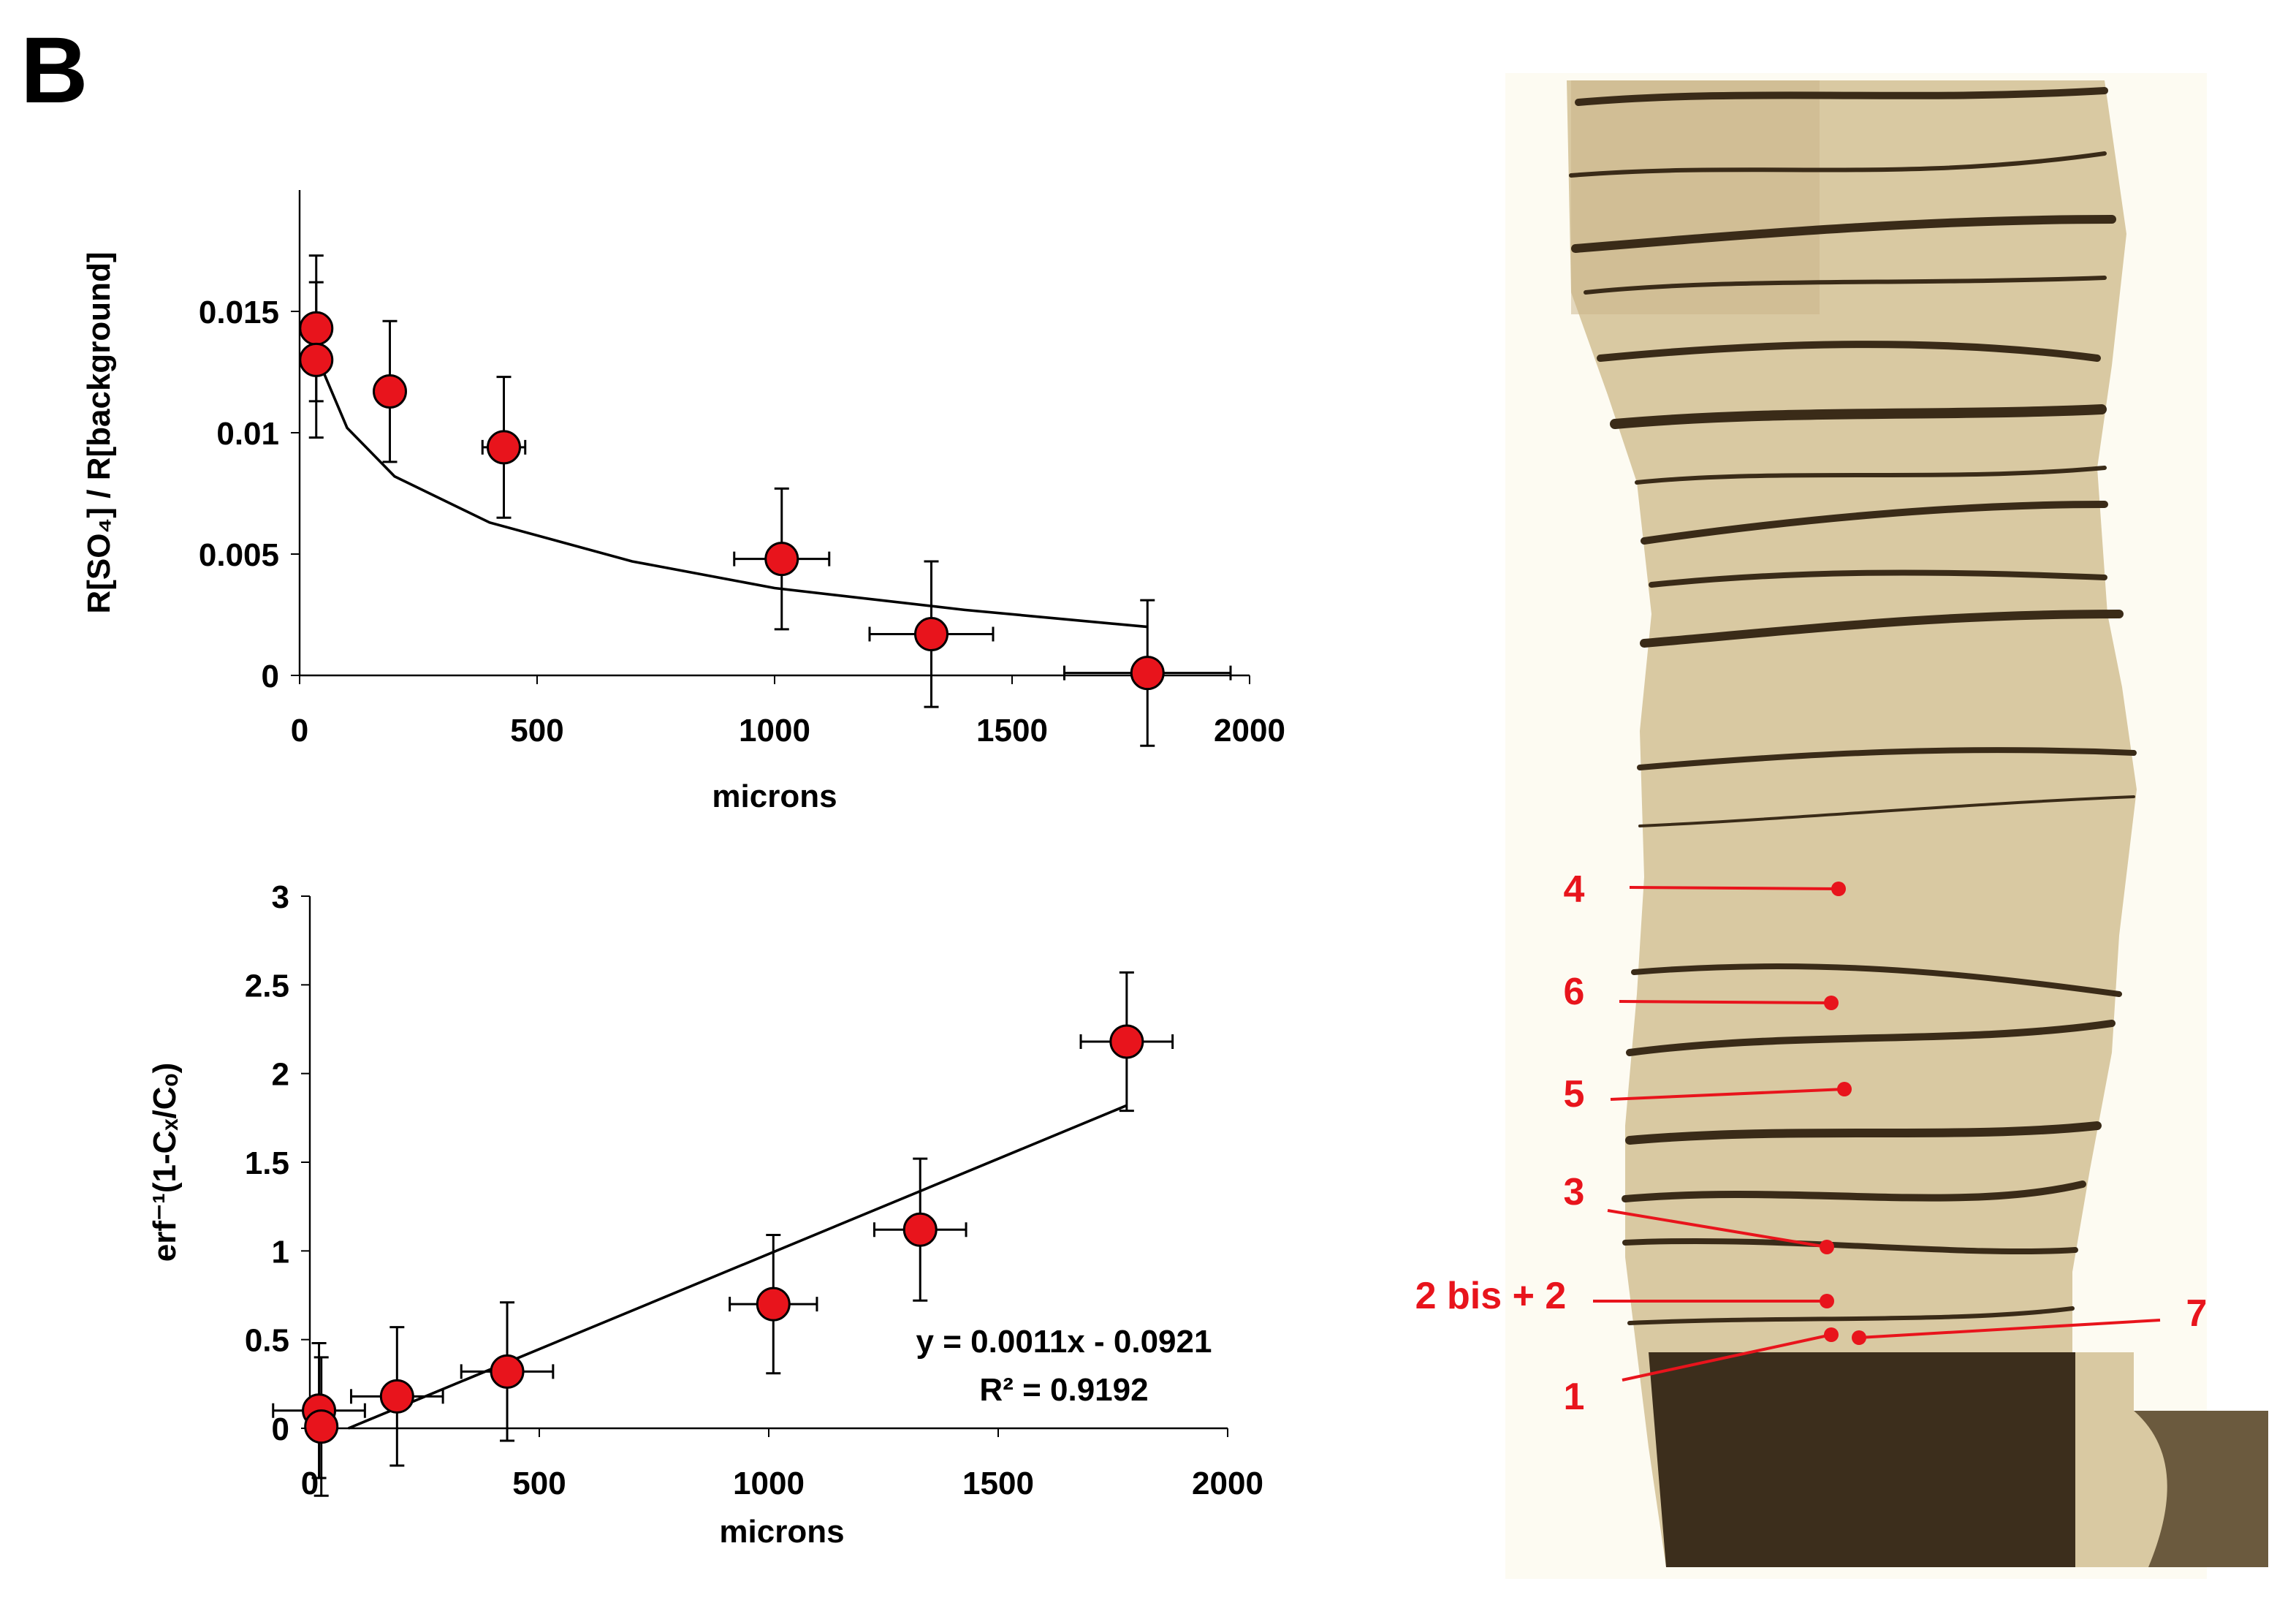 Image resolution: width=2296 pixels, height=1603 pixels. Describe the element at coordinates (2197, 1314) in the screenshot. I see `point-label: 7` at that location.